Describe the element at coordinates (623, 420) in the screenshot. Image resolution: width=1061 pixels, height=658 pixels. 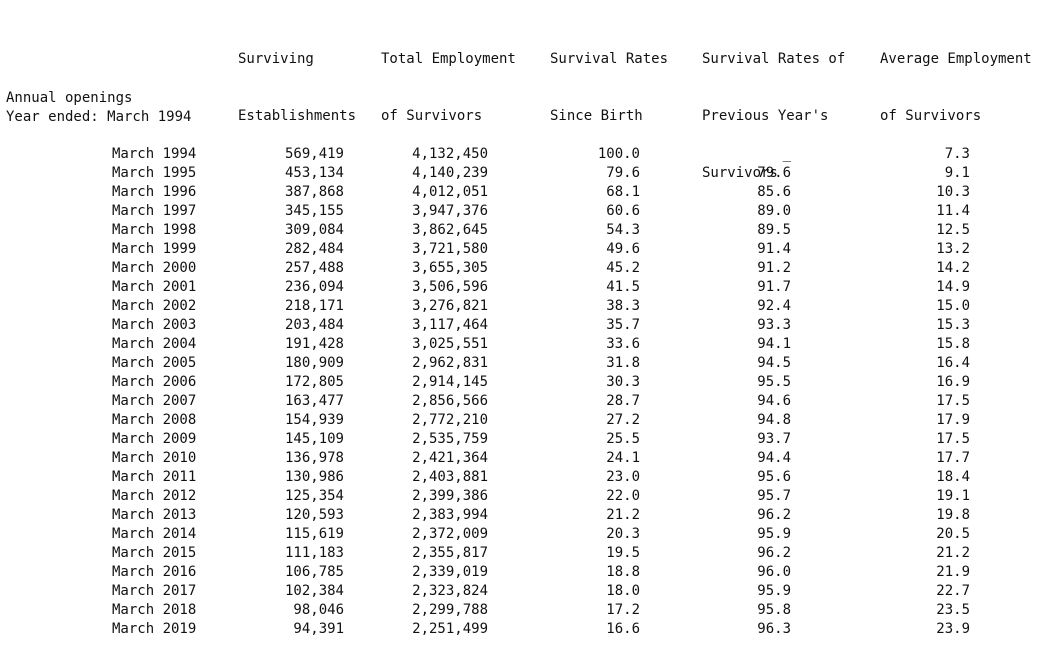
I see `cell-survival-since-birth: 27.2` at that location.